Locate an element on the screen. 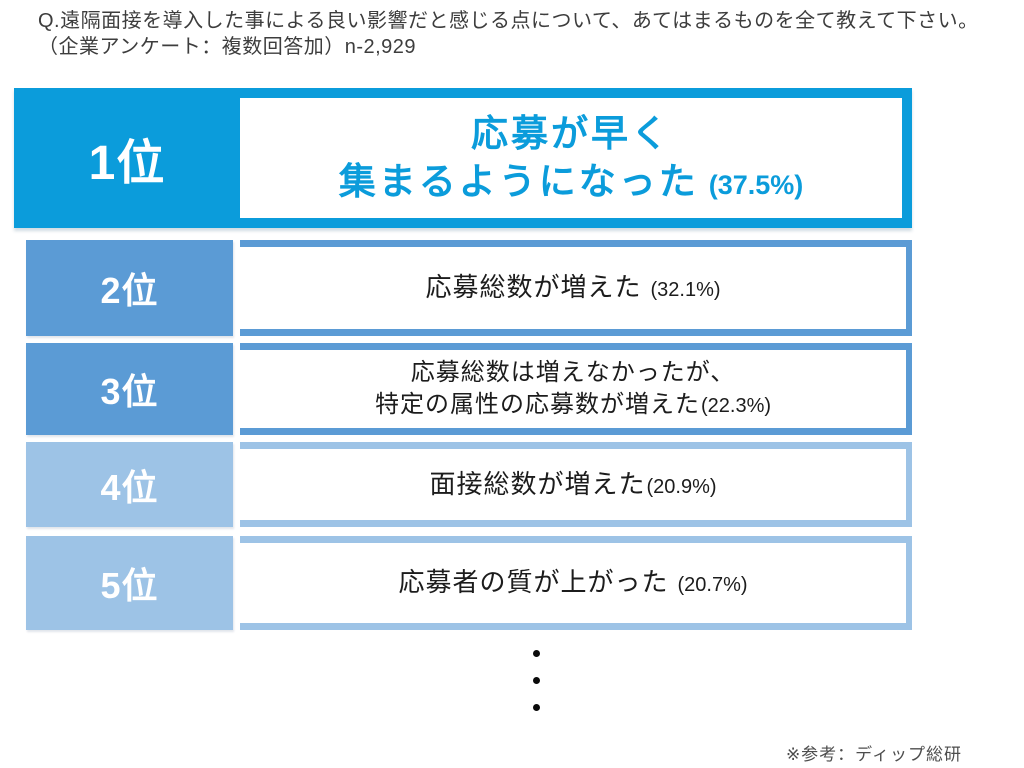 The image size is (1024, 768). rank-row-5: 5位 応募者の質が上がった (20.7%) is located at coordinates (469, 583).